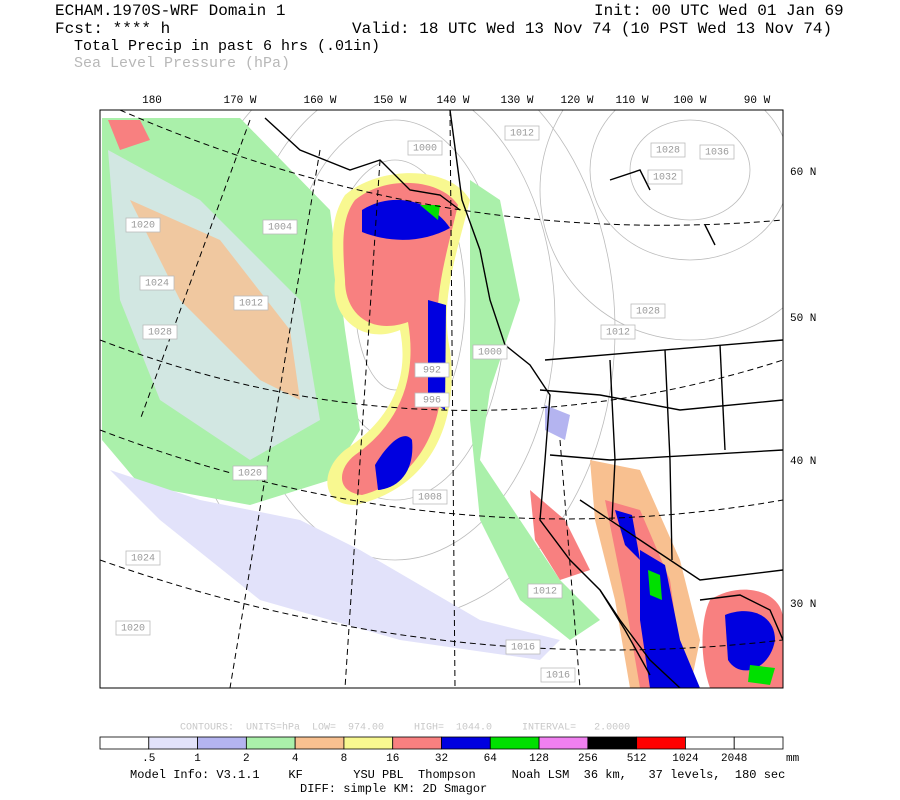  I want to click on colorbar: .5 1 2 4 8 16 32 64 128 256 512 1024 2048 mm, so click(449, 750).